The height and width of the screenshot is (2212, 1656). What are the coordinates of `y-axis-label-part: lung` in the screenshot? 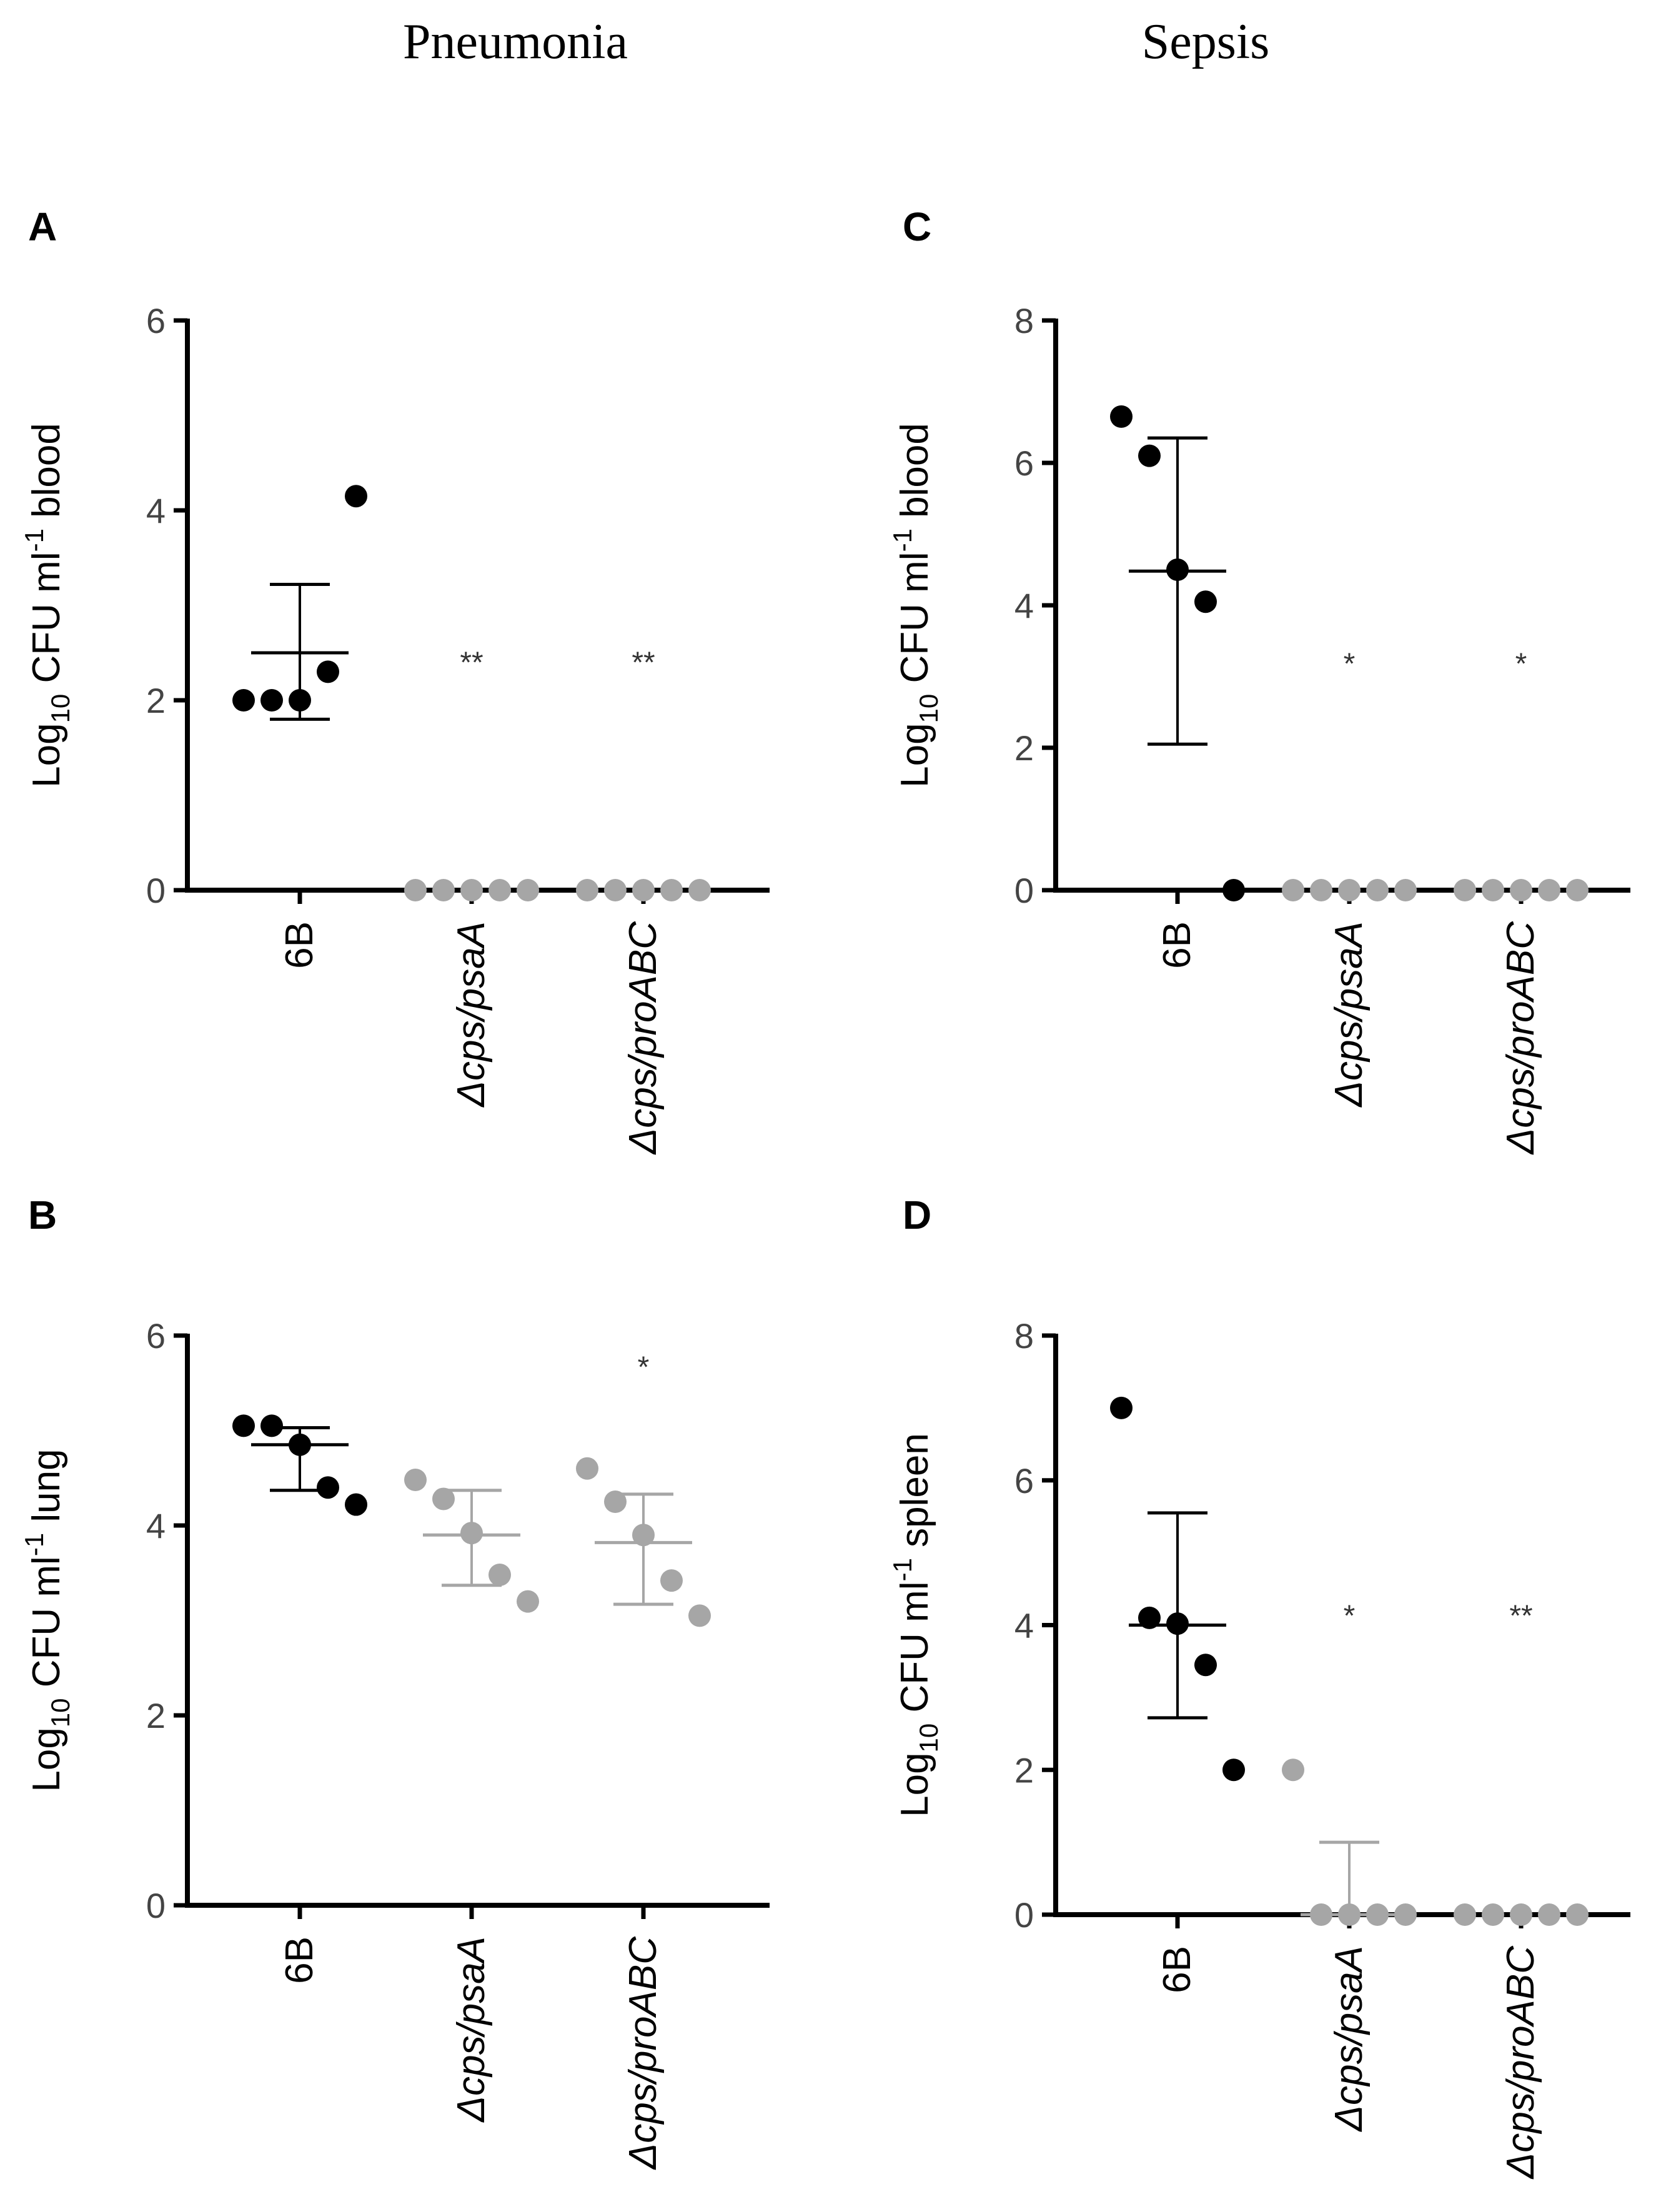 It's located at (46, 1490).